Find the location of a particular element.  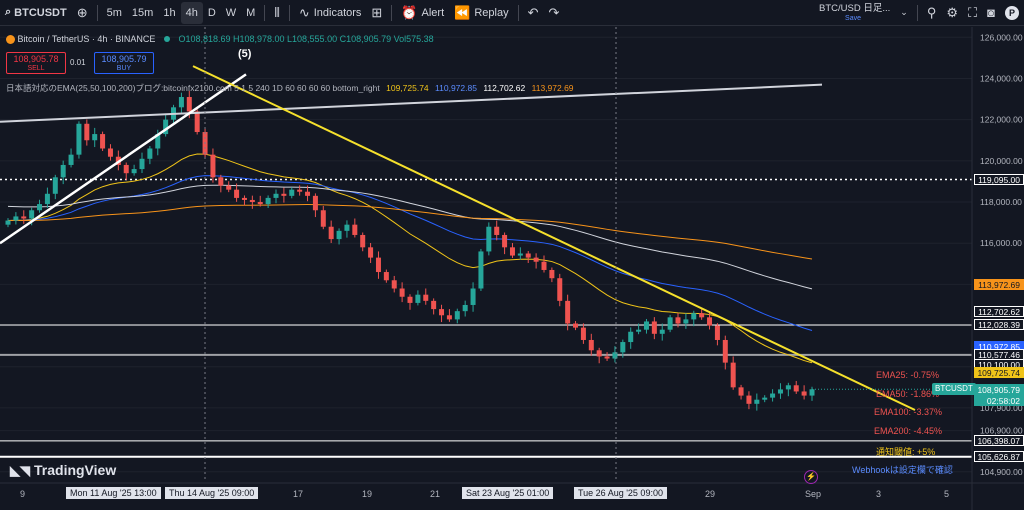

x-tick-label: 21 is located at coordinates (435, 494).